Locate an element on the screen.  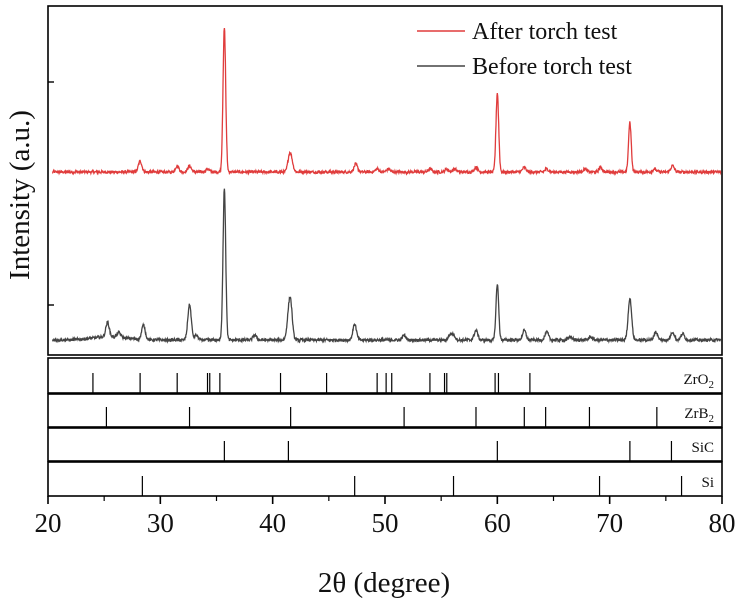
reference-label: SiC is located at coordinates (702, 448).